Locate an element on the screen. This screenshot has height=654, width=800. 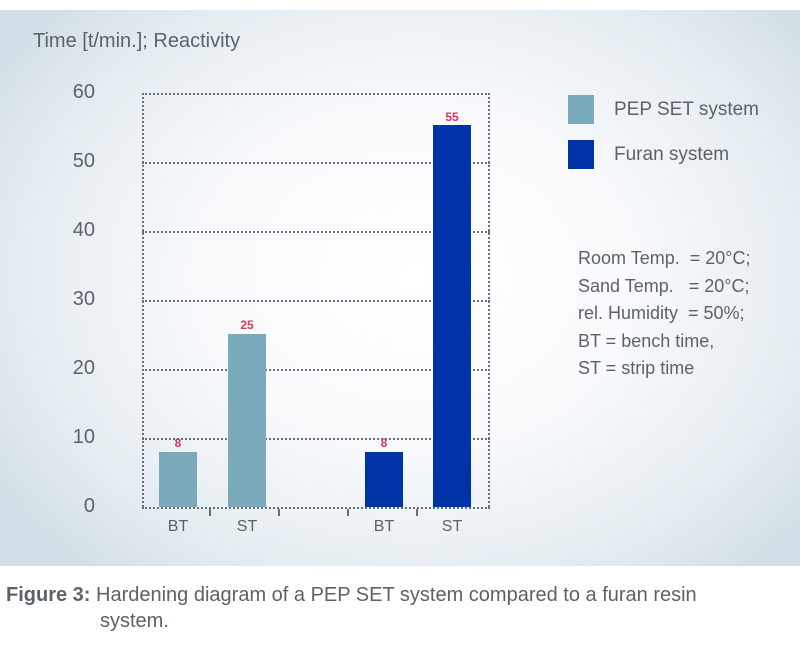
note-bench-time: BT = bench time, is located at coordinates (646, 340).